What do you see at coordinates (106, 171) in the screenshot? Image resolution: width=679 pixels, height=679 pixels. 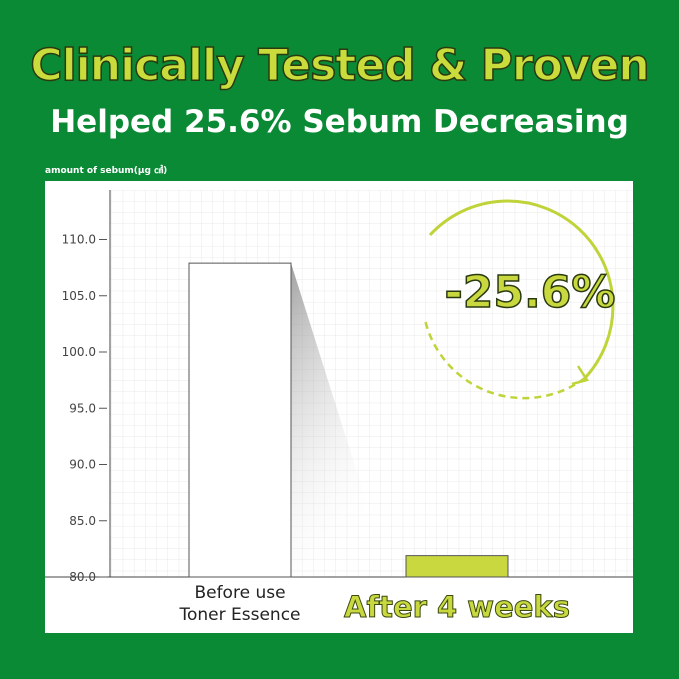 I see `y-axis-label: amount of sebum(µg ㎠)` at bounding box center [106, 171].